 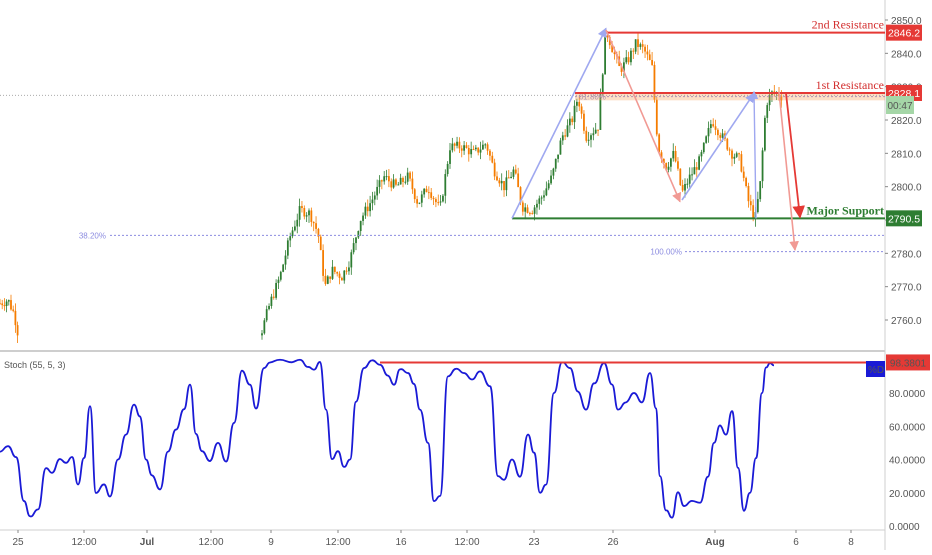 I want to click on time-tick-label: 6, so click(x=796, y=542).